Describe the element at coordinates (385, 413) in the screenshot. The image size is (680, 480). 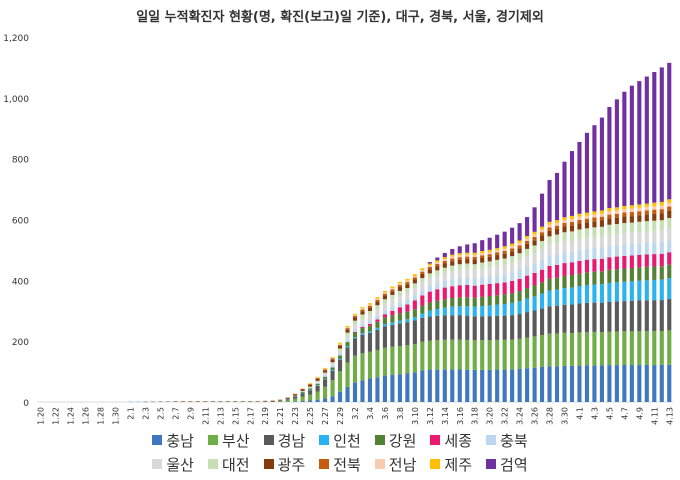
I see `x-tick-label: 3.6` at that location.